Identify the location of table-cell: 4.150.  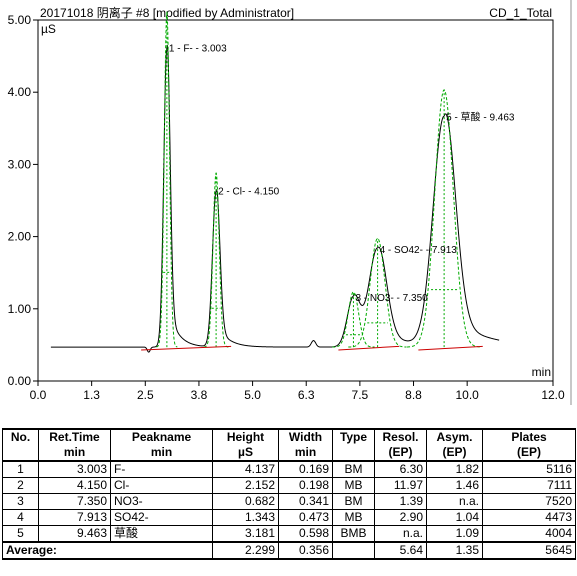
(74, 485).